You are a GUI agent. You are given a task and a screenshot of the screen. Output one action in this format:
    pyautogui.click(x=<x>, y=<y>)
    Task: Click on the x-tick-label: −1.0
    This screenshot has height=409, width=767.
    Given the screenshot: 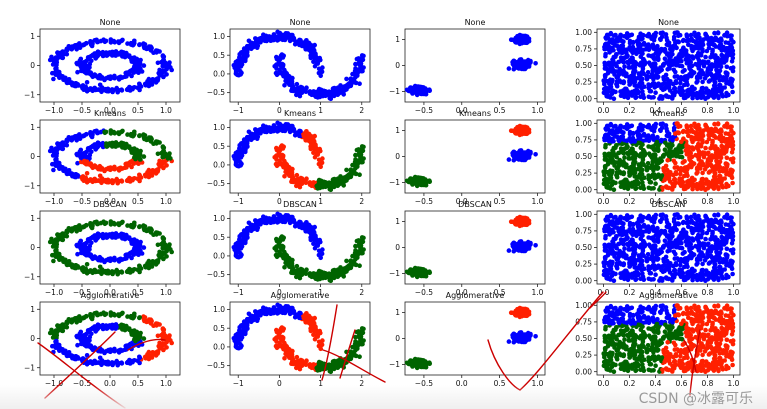 What is the action you would take?
    pyautogui.click(x=54, y=110)
    